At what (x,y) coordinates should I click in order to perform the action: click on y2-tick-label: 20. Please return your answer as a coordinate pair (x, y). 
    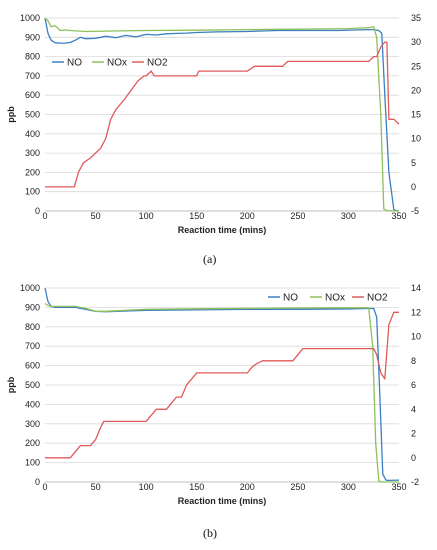
    Looking at the image, I should click on (416, 90).